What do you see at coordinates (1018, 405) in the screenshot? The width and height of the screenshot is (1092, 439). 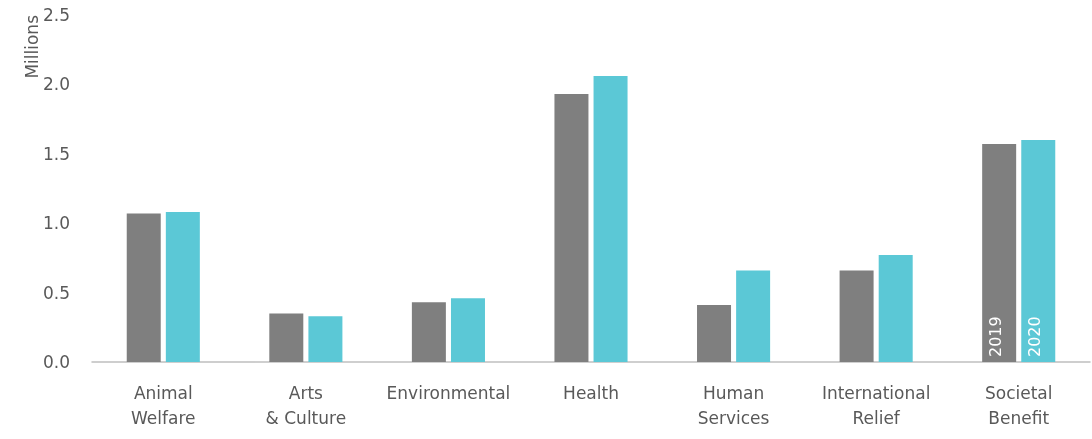 I see `x-tick-label: Societal Benefit` at bounding box center [1018, 405].